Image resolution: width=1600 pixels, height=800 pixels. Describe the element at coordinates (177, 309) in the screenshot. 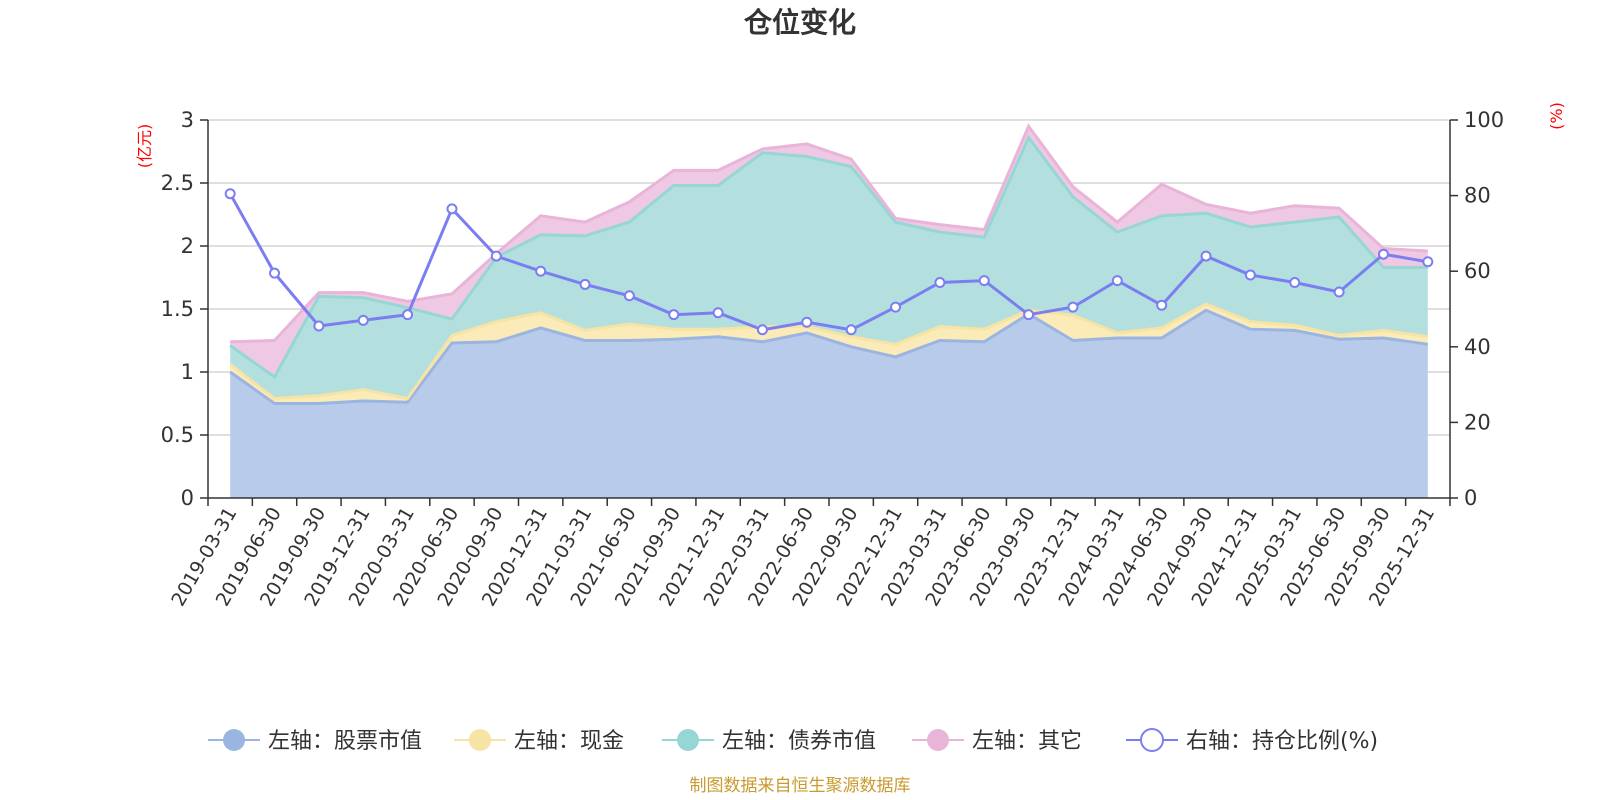

I see `left-axis-tick-label: 1.5` at that location.